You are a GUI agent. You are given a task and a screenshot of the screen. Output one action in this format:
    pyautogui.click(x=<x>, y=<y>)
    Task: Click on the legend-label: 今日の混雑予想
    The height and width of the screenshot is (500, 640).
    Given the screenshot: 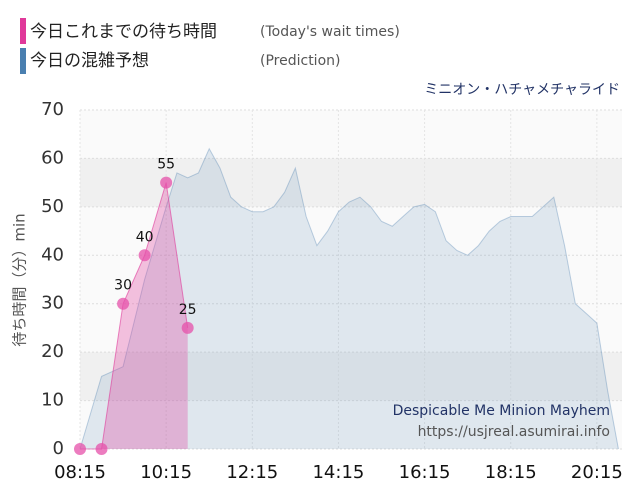 What is the action you would take?
    pyautogui.click(x=89, y=61)
    